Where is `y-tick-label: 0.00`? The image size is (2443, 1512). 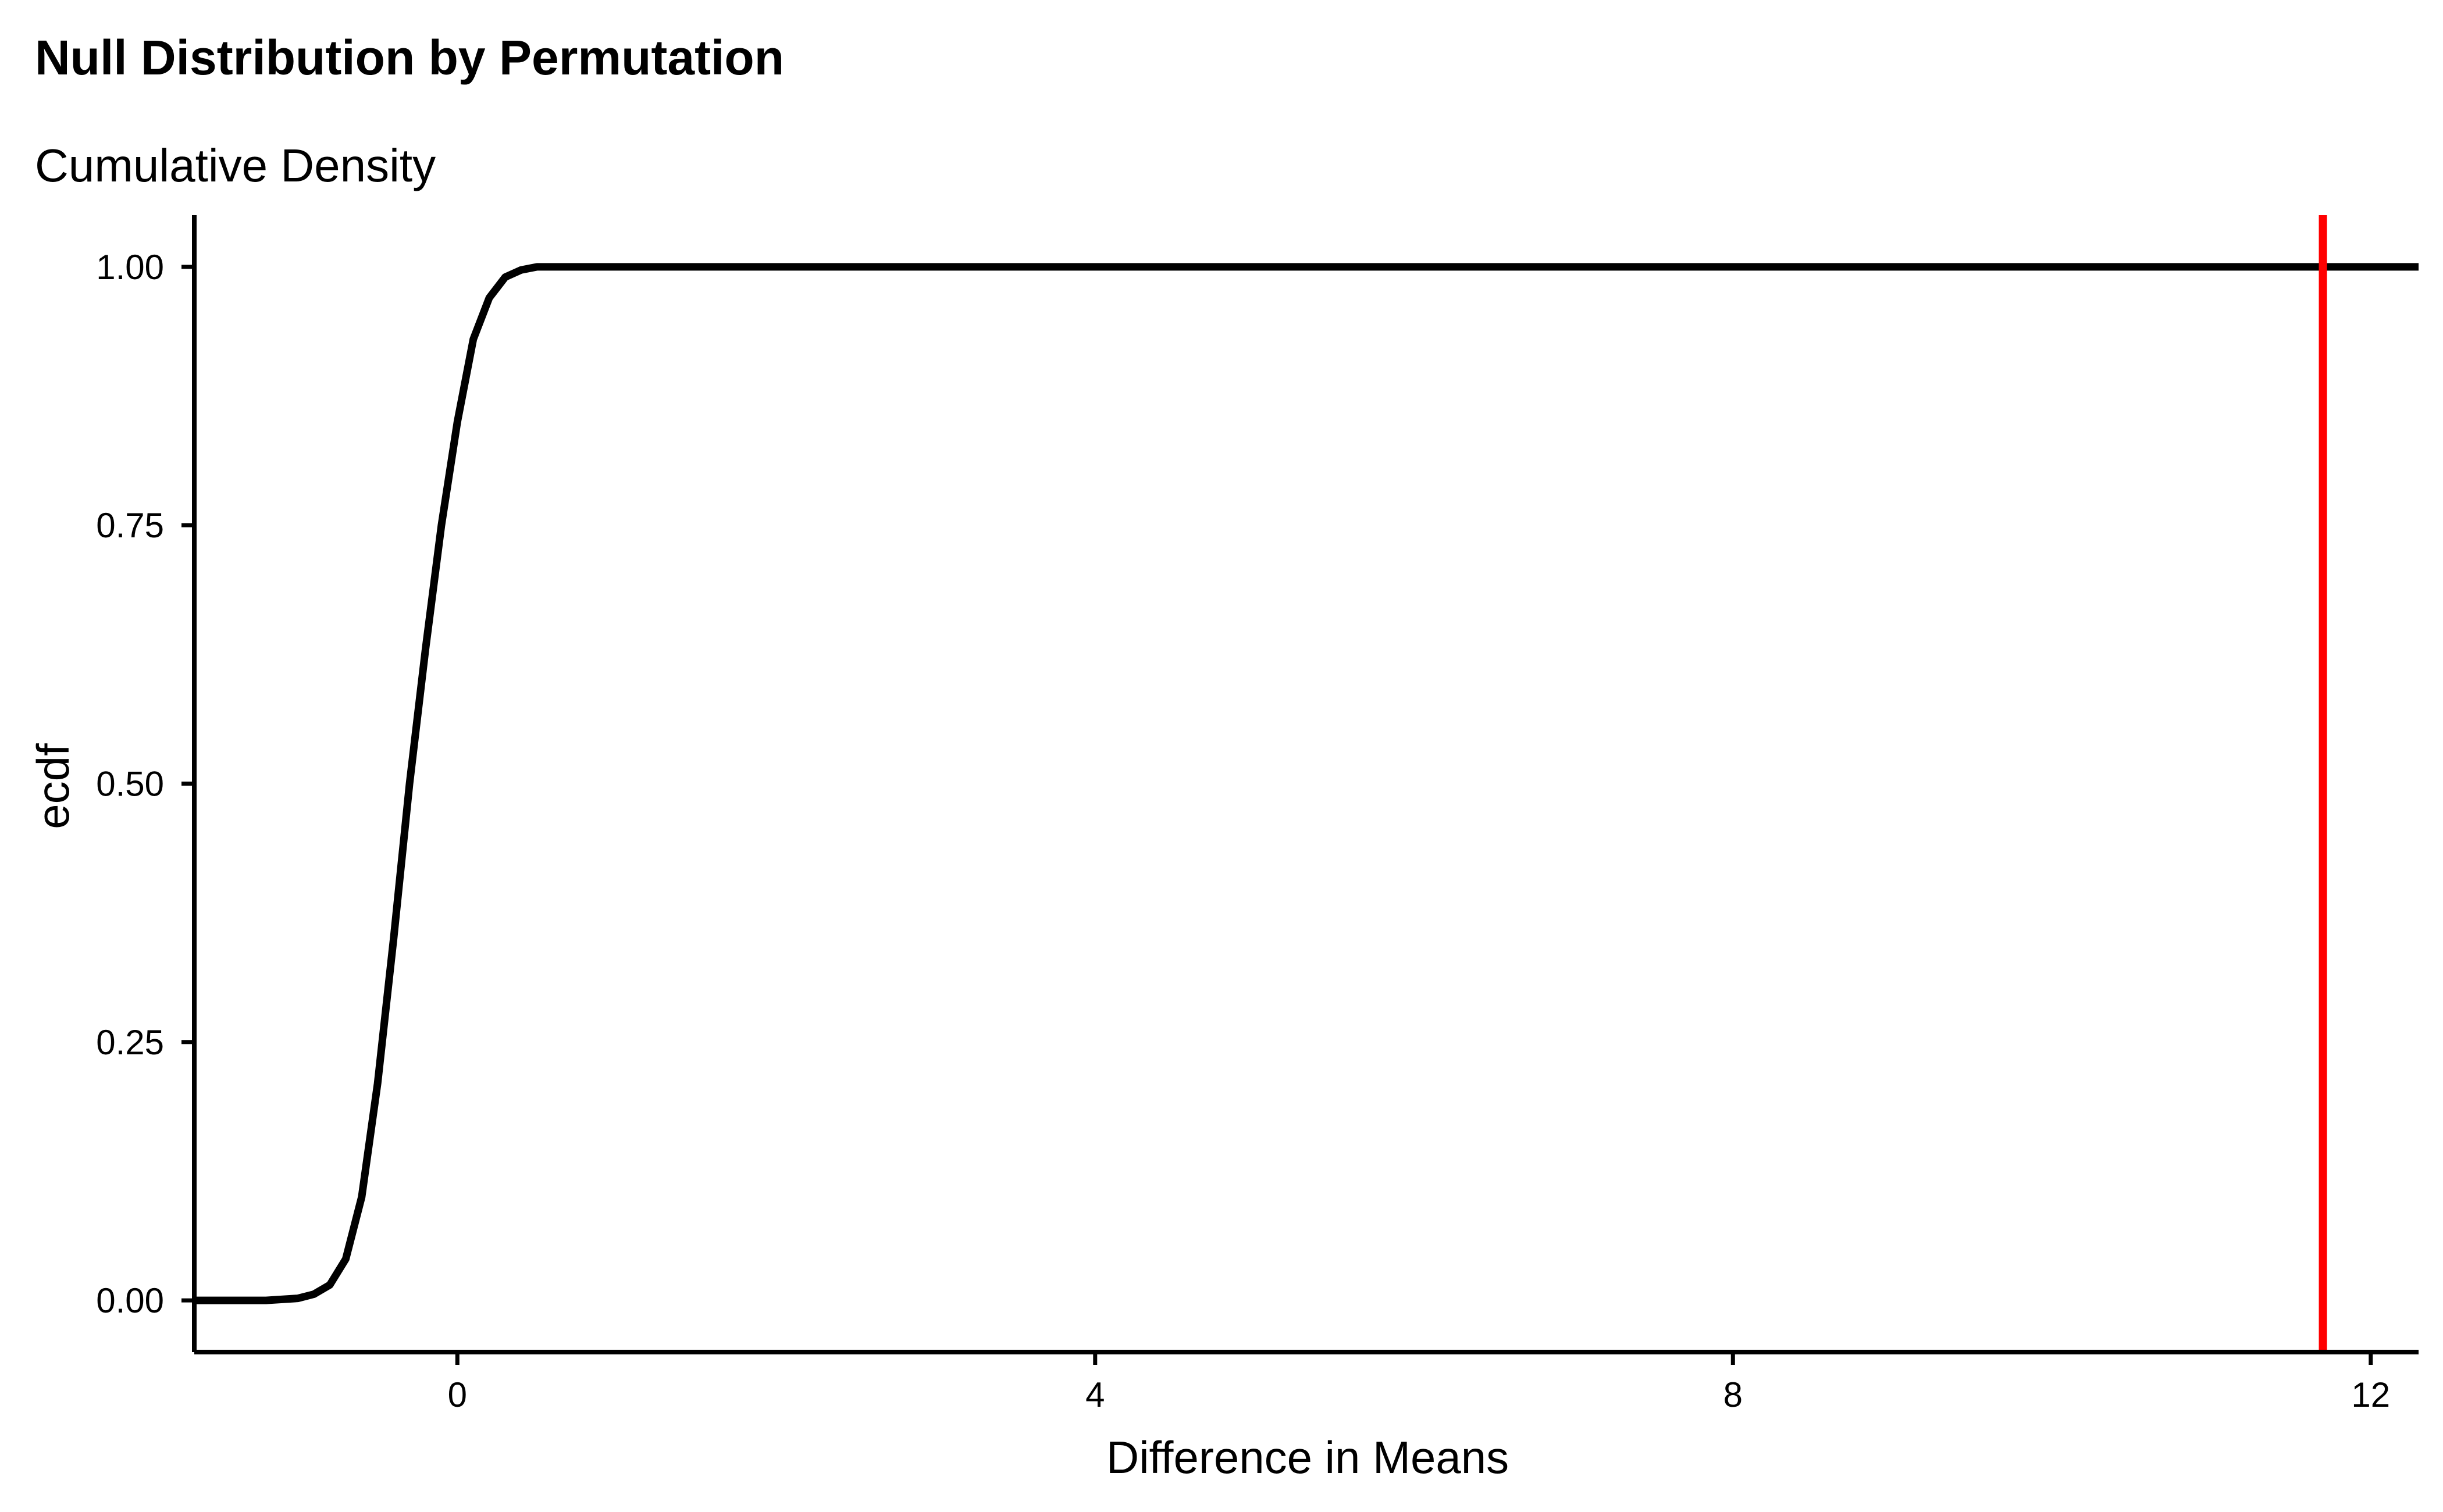 y-tick-label: 0.00 is located at coordinates (130, 1300).